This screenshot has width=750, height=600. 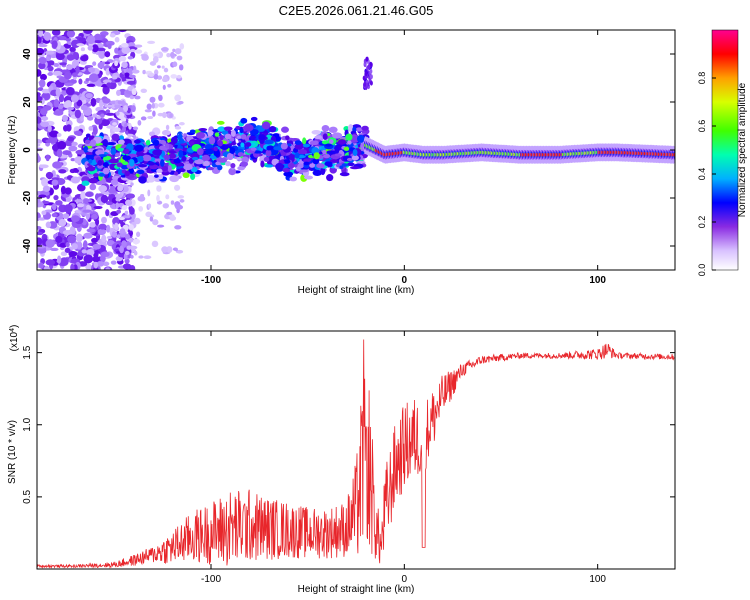 What do you see at coordinates (702, 126) in the screenshot?
I see `colorbar-tick-label: 0.6` at bounding box center [702, 126].